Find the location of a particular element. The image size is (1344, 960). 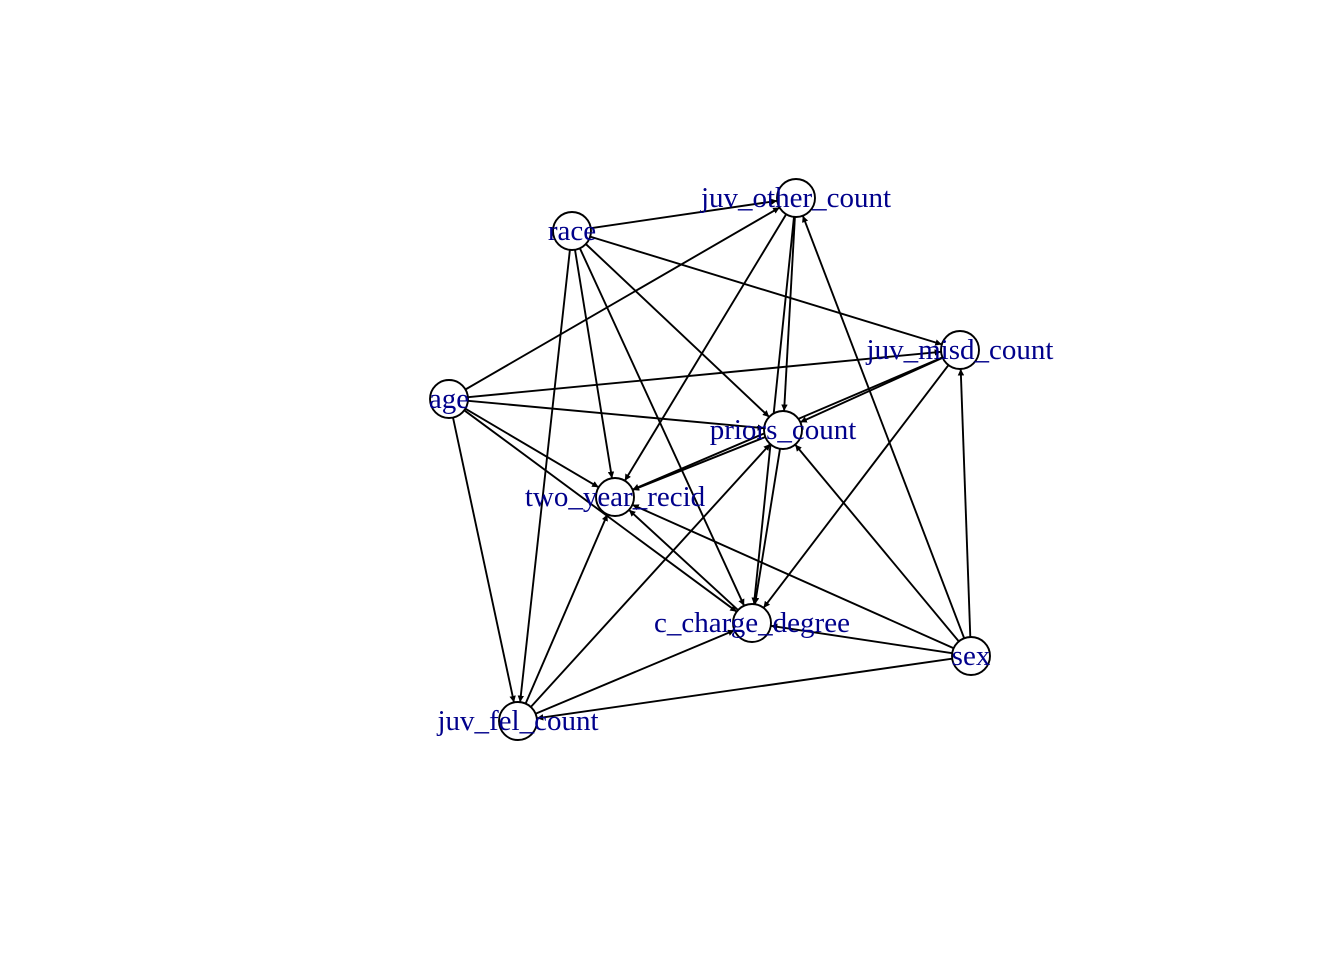

edge-juv_fel_count-to-c_charge_degree is located at coordinates (635, 672).